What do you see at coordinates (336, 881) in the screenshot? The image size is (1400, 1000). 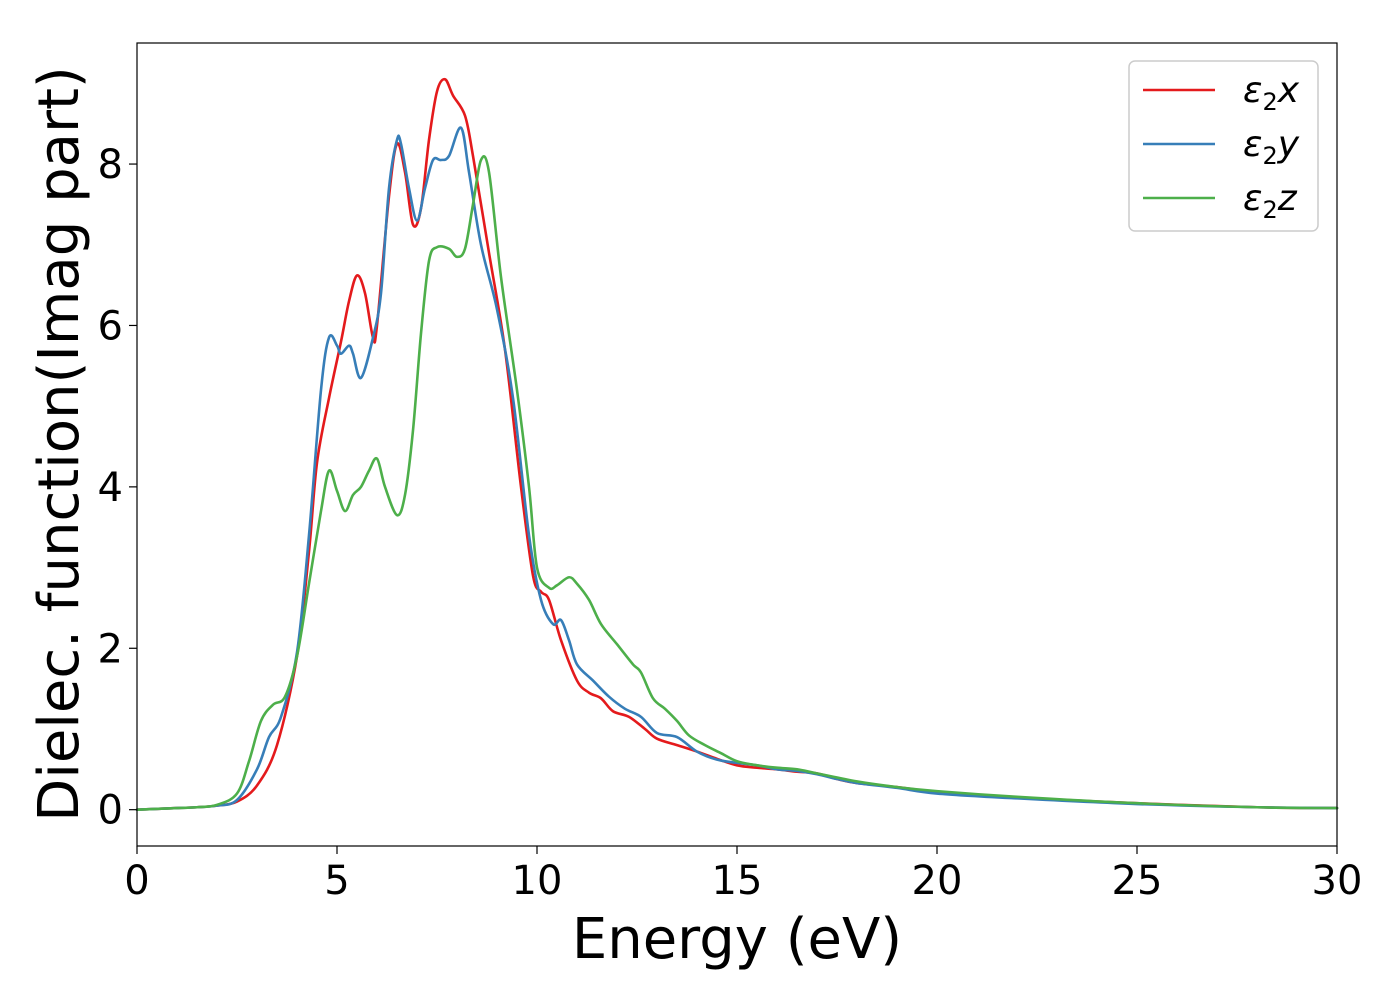 I see `x-tick-label: 5` at bounding box center [336, 881].